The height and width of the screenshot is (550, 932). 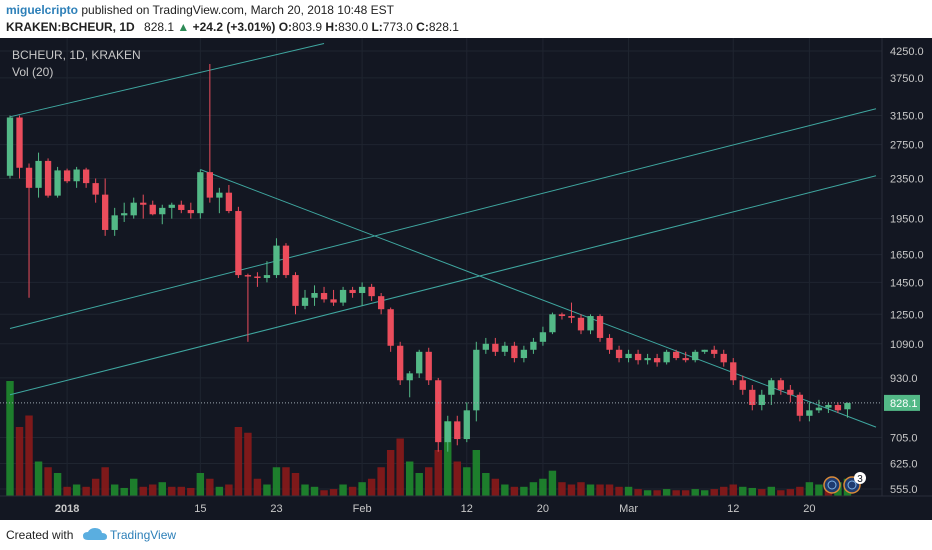 I want to click on price-tick-label: 3150.0, so click(x=907, y=116).